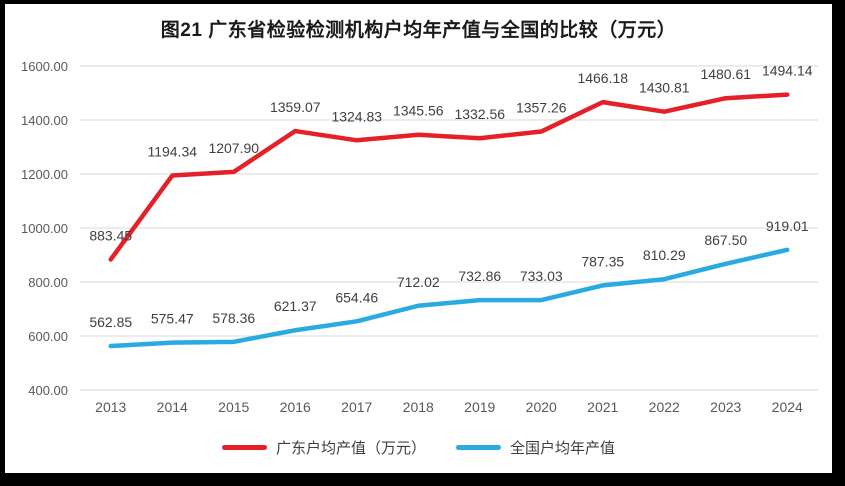  I want to click on y-axis-tick-label: 1400.00, so click(44, 120).